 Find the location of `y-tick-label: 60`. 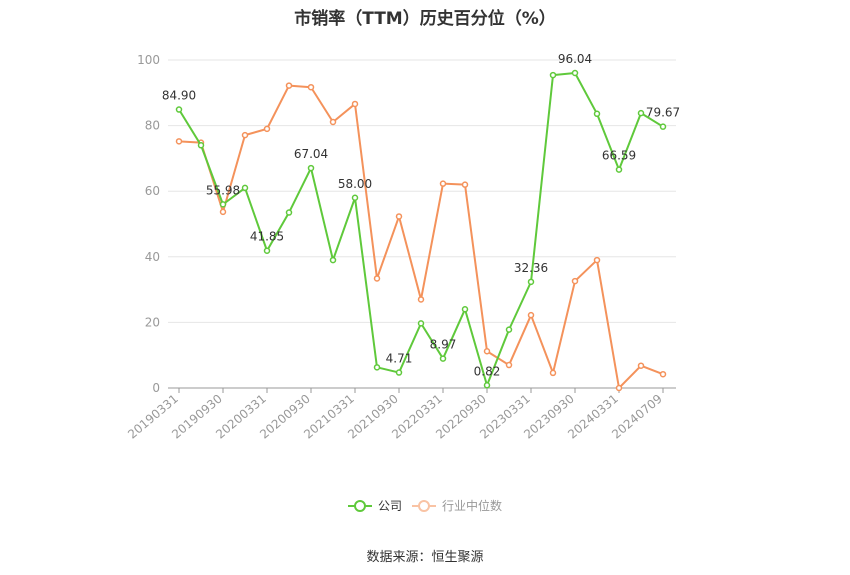

y-tick-label: 60 is located at coordinates (152, 191).